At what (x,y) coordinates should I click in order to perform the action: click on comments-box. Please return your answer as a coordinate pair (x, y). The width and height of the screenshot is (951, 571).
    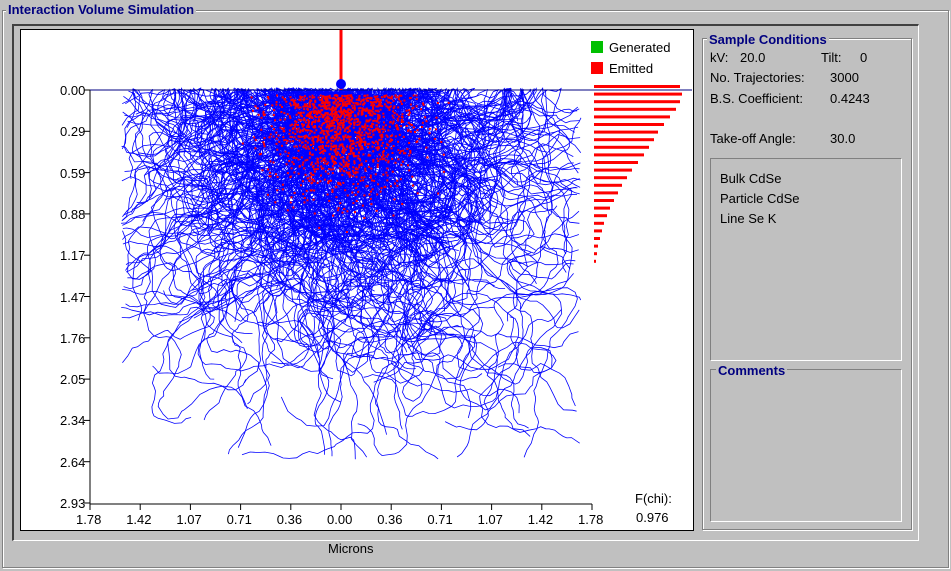
    Looking at the image, I should click on (806, 445).